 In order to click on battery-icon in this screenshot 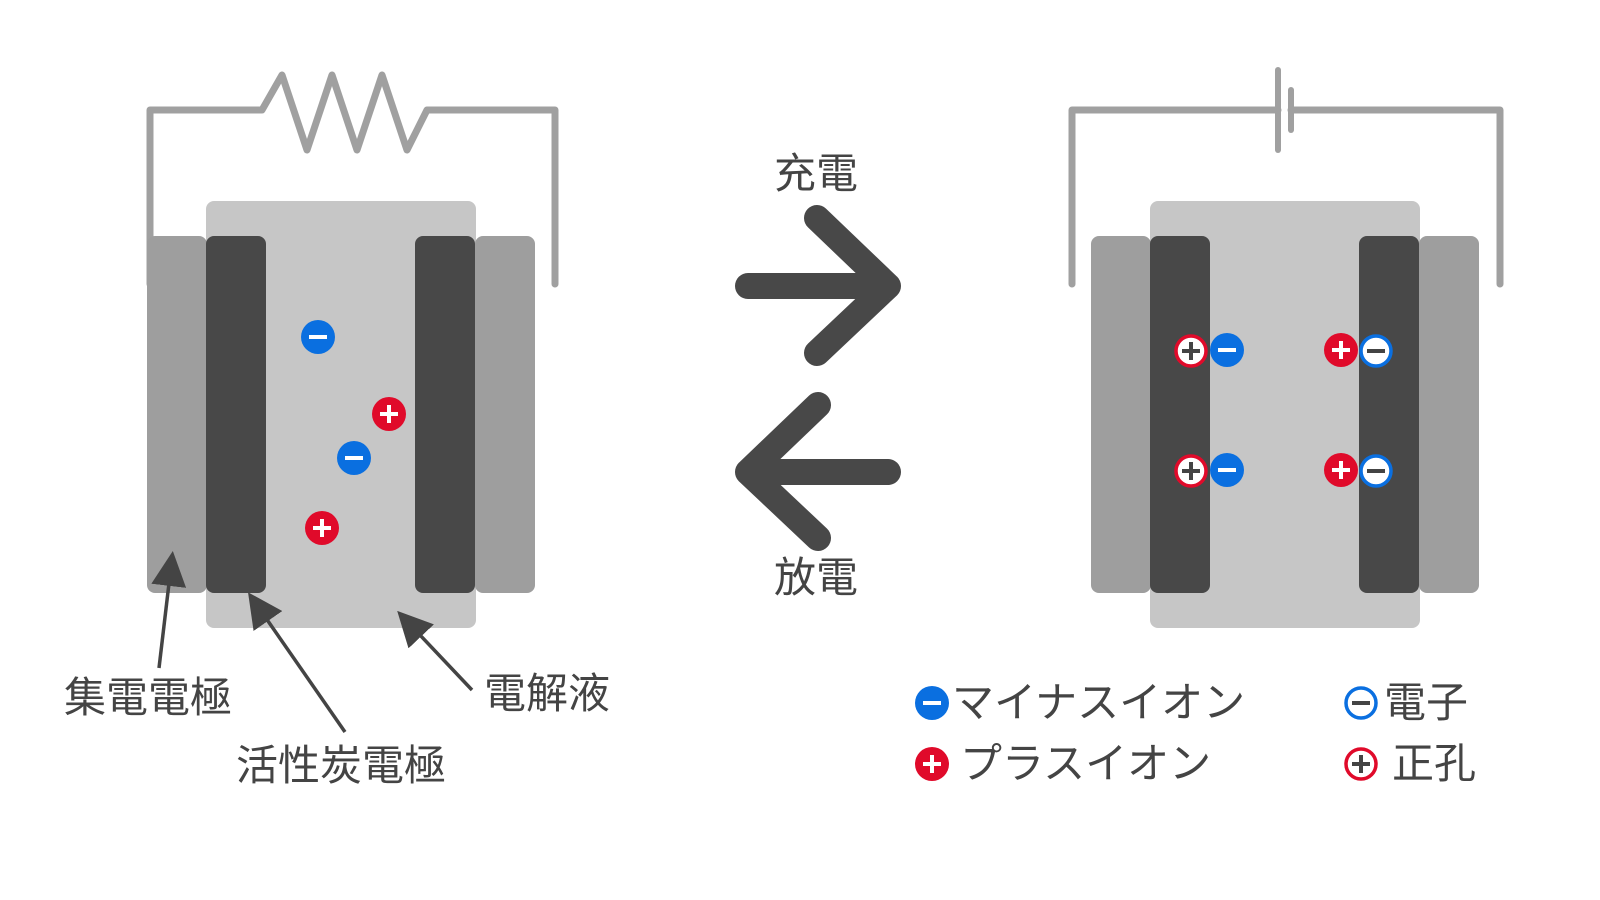, I will do `click(1284, 110)`.